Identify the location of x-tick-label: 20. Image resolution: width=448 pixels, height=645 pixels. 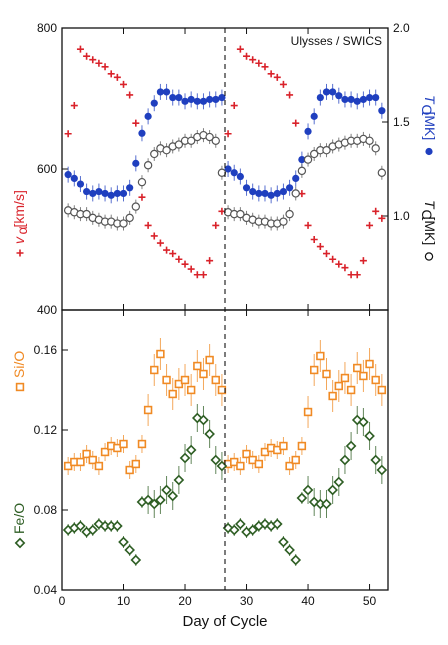
(185, 601).